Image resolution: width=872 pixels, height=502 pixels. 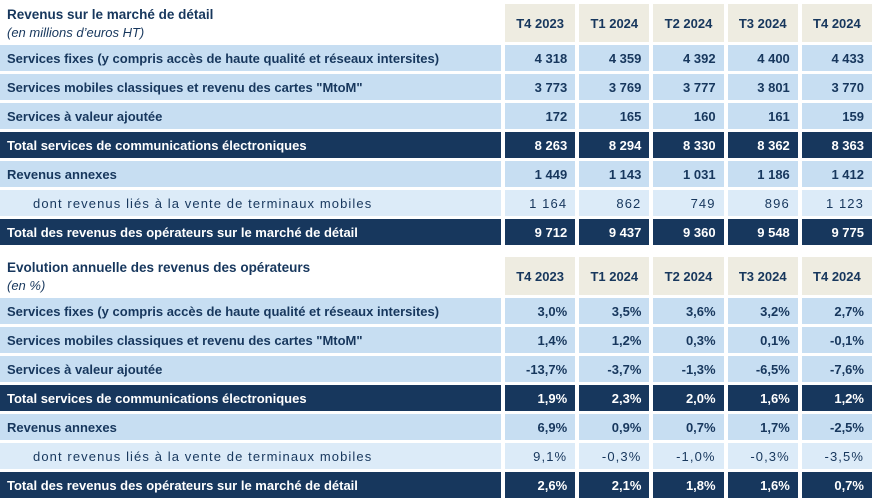 What do you see at coordinates (614, 427) in the screenshot?
I see `value-cell: 0,9%` at bounding box center [614, 427].